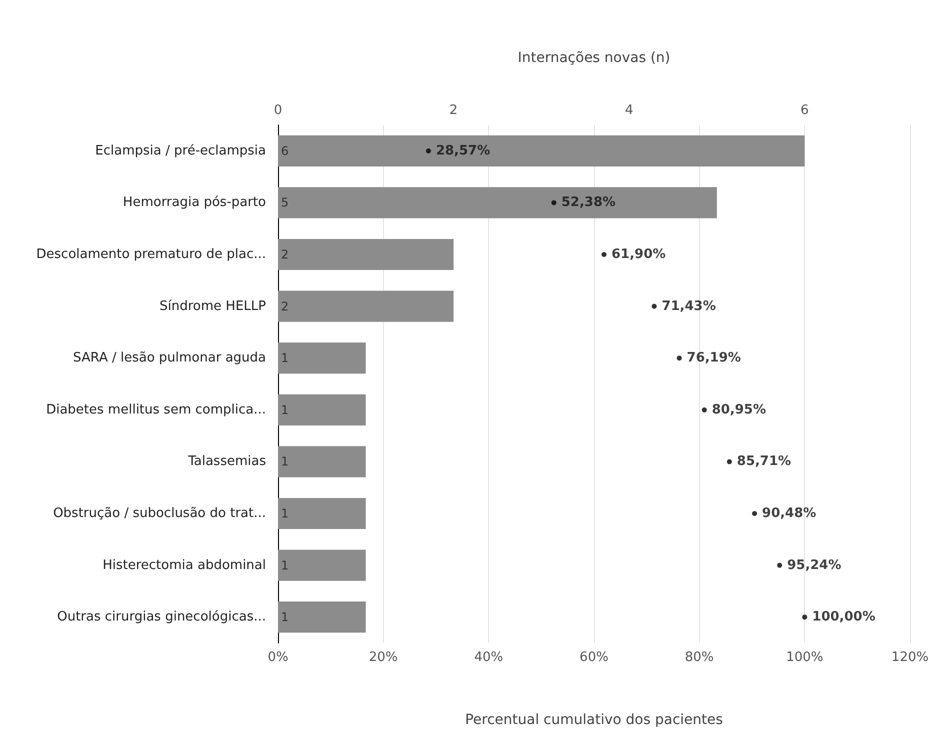 This screenshot has height=755, width=935. What do you see at coordinates (789, 513) in the screenshot?
I see `data-label: 90,48%` at bounding box center [789, 513].